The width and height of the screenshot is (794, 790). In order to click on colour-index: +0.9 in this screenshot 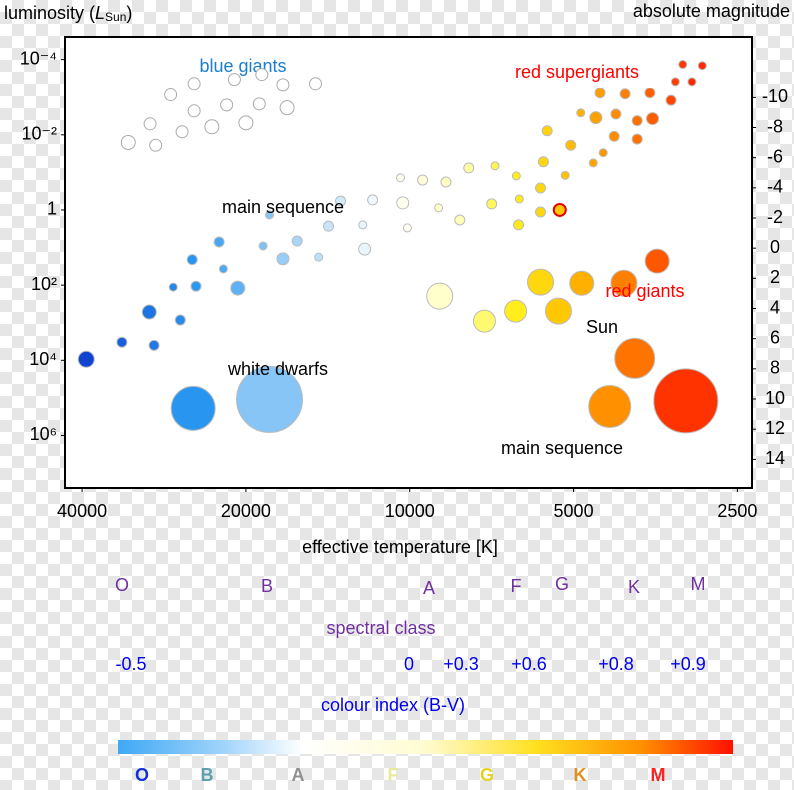, I will do `click(688, 664)`.